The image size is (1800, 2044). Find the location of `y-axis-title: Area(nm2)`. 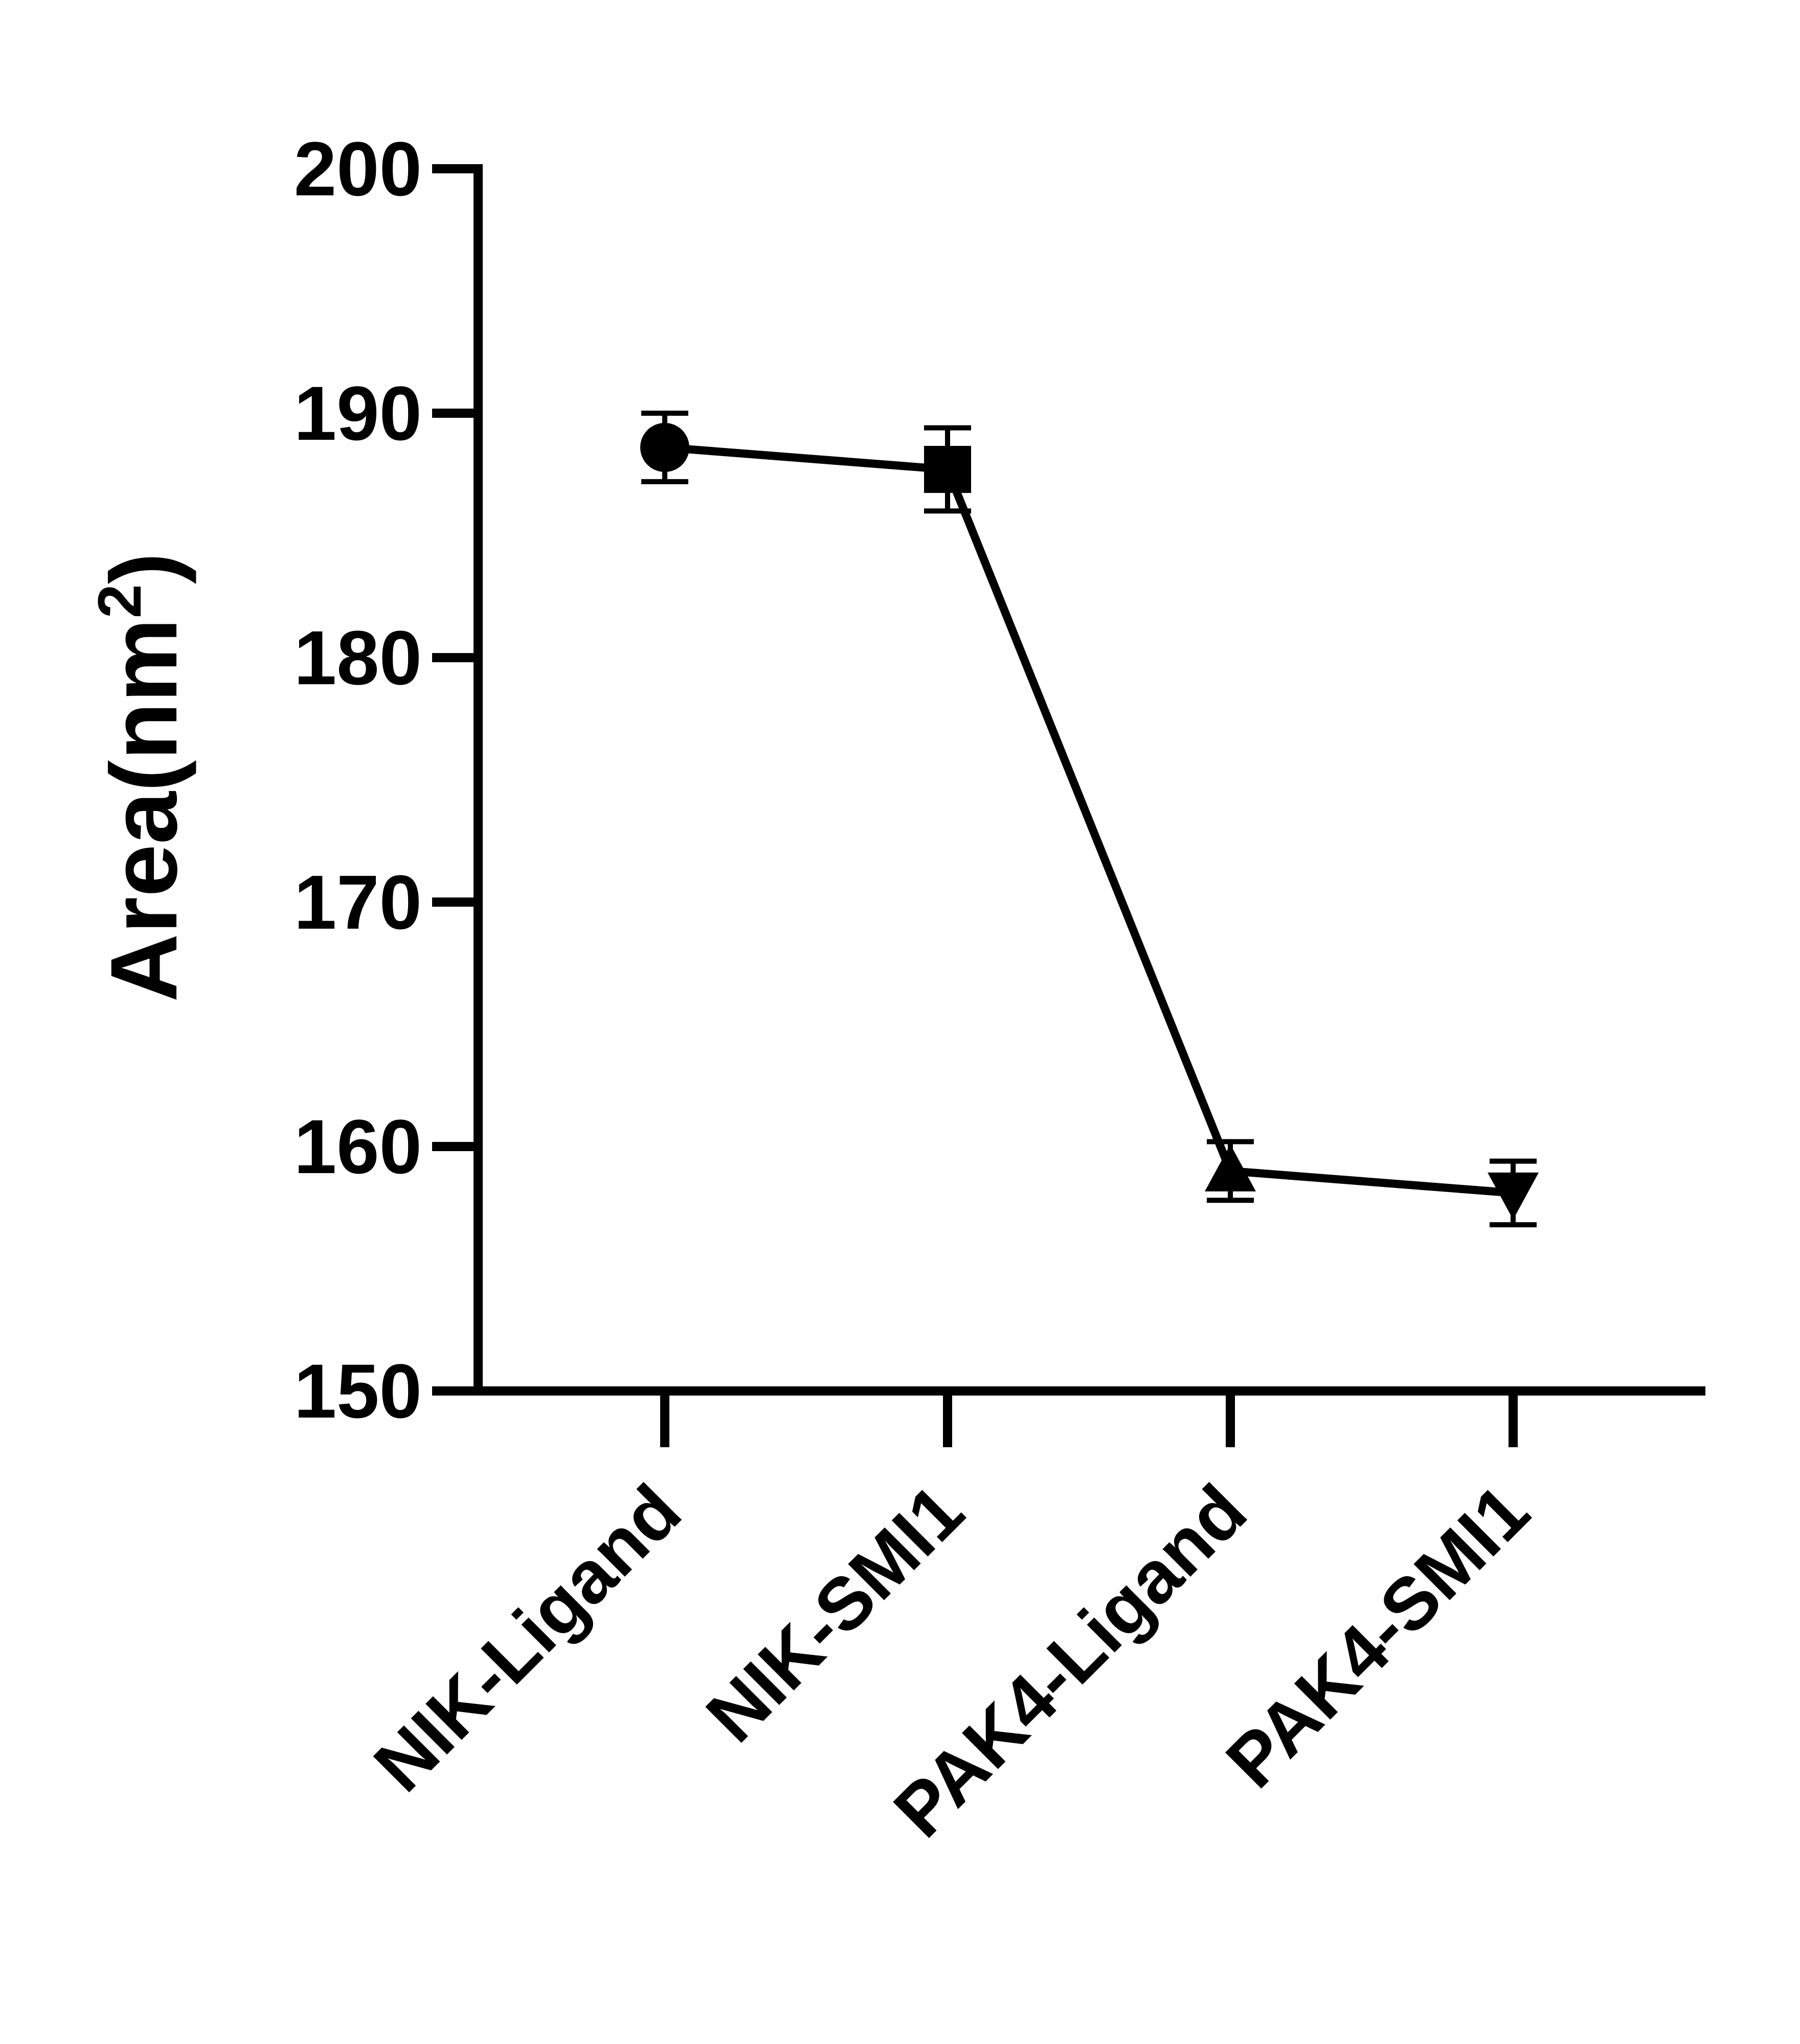

y-axis-title: Area(nm2) is located at coordinates (141, 777).